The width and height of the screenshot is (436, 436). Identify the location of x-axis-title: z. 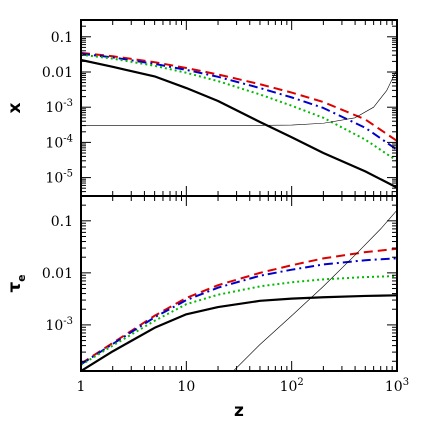
(239, 411).